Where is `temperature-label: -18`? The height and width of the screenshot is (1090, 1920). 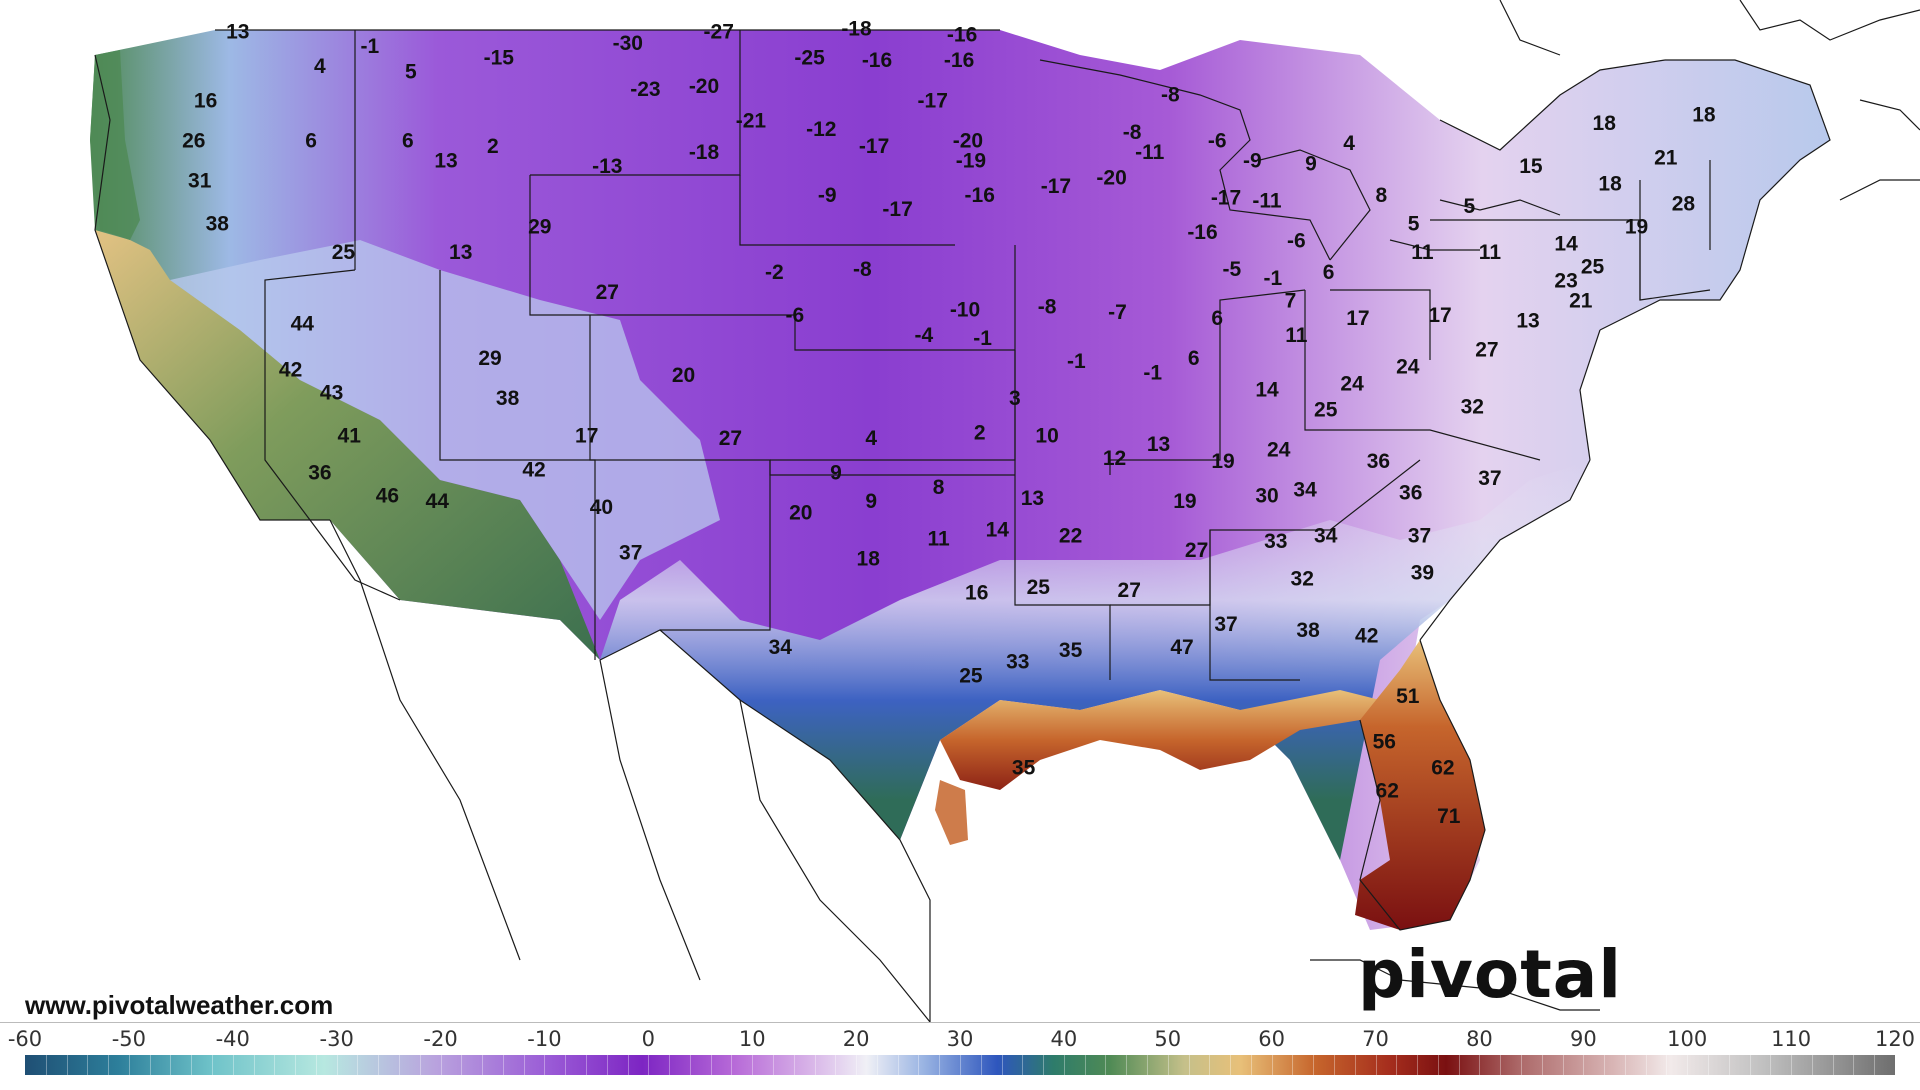 temperature-label: -18 is located at coordinates (704, 152).